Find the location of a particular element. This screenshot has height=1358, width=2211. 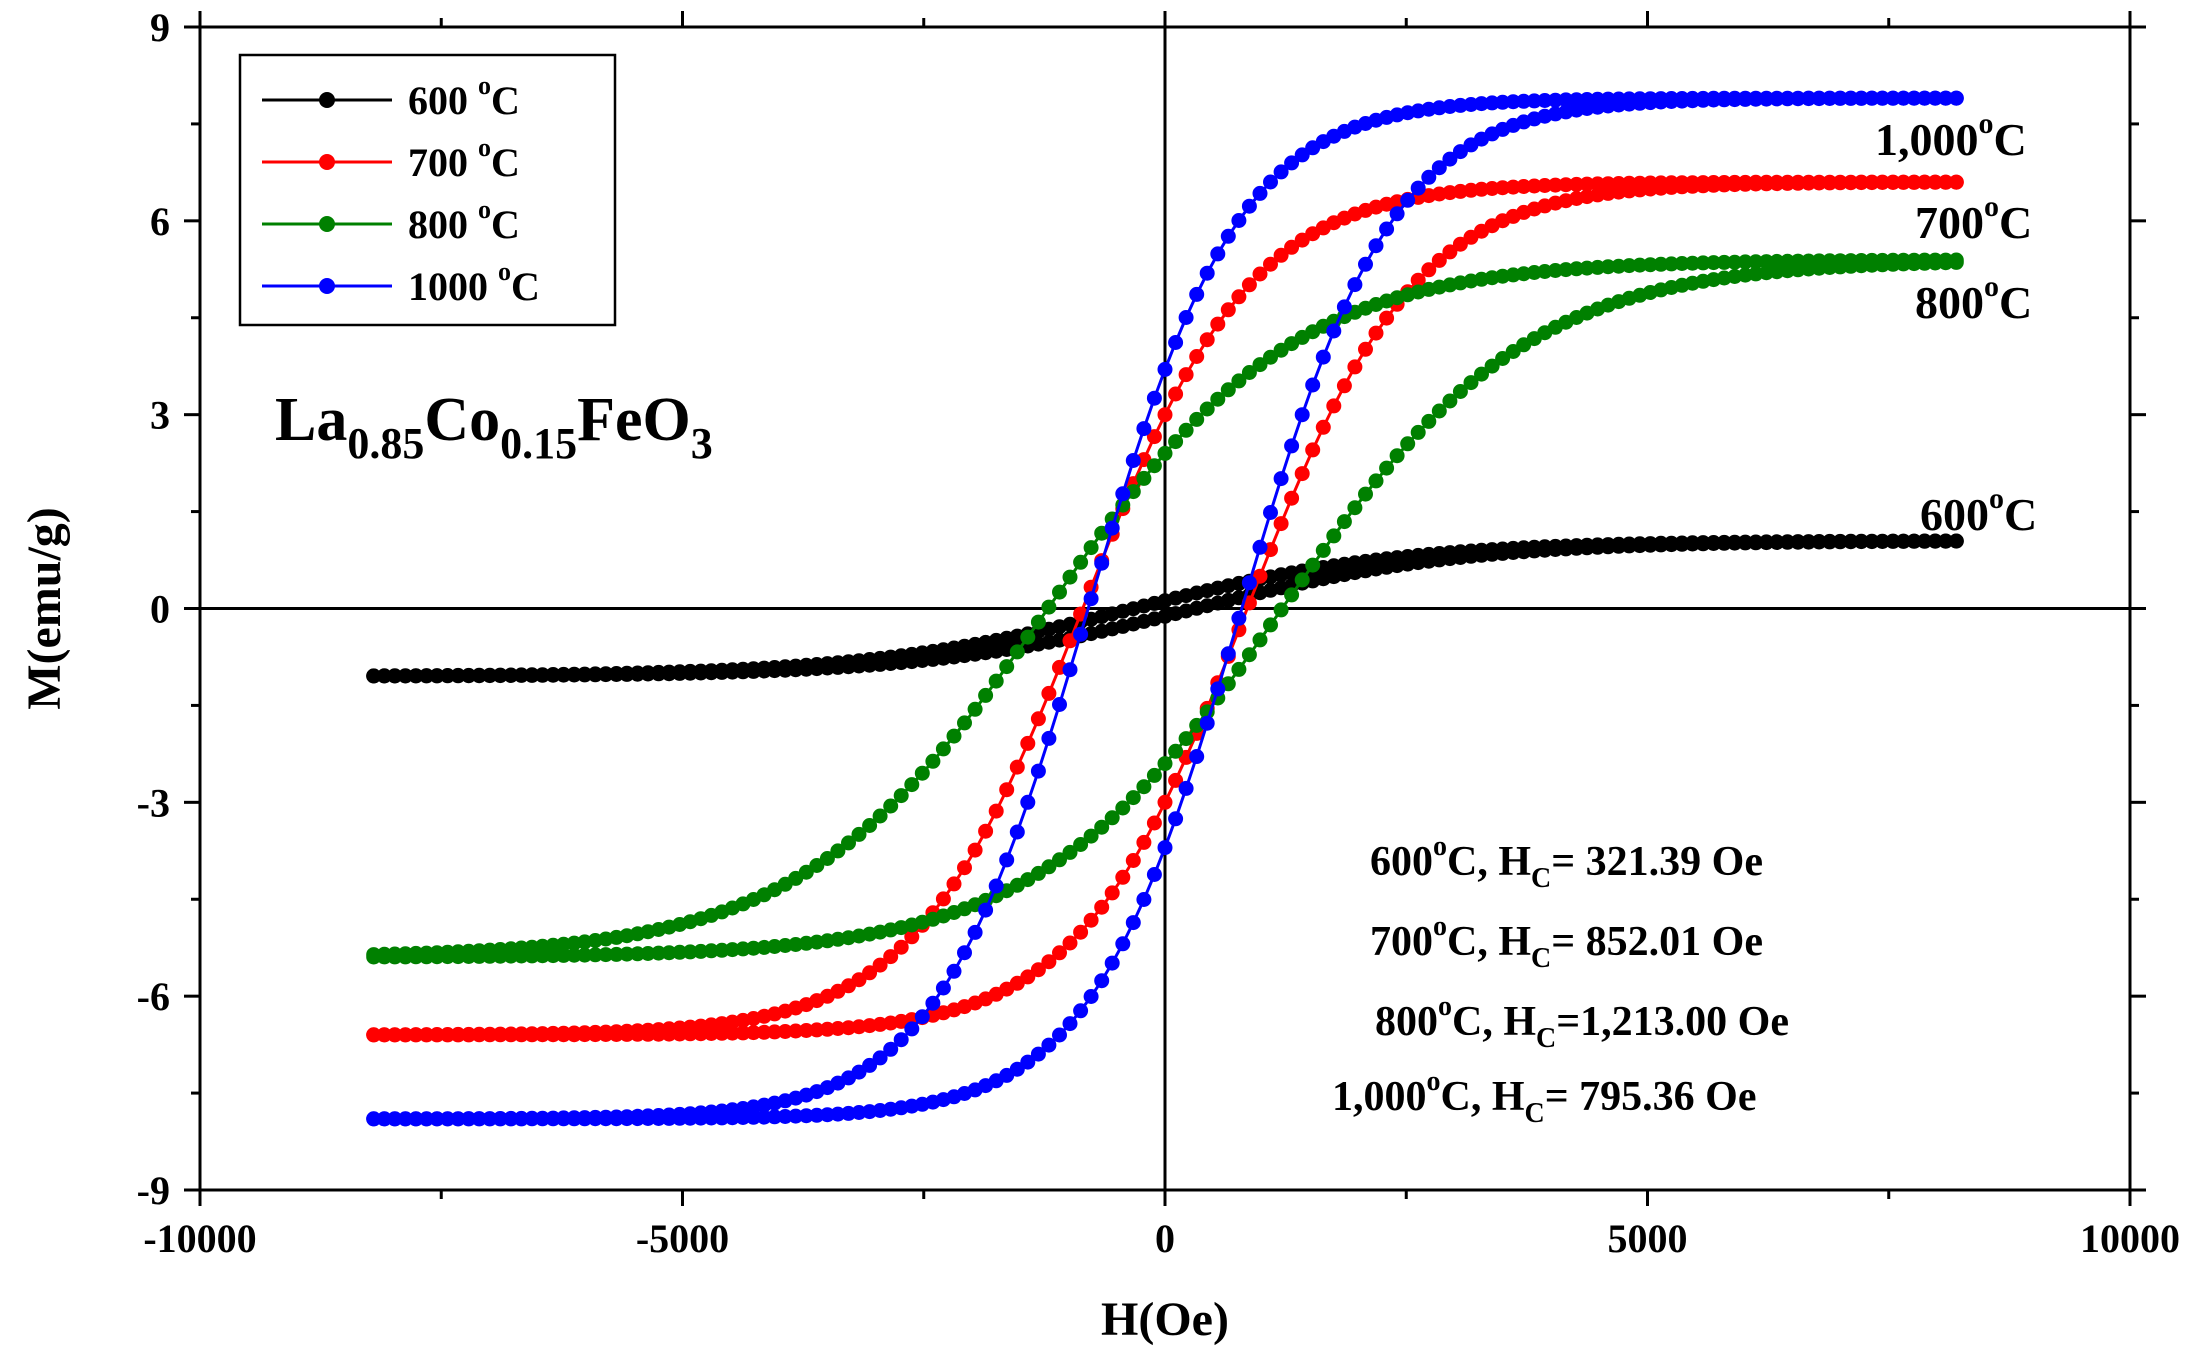

annot-value: = 795.36 Oe is located at coordinates (1651, 1097).